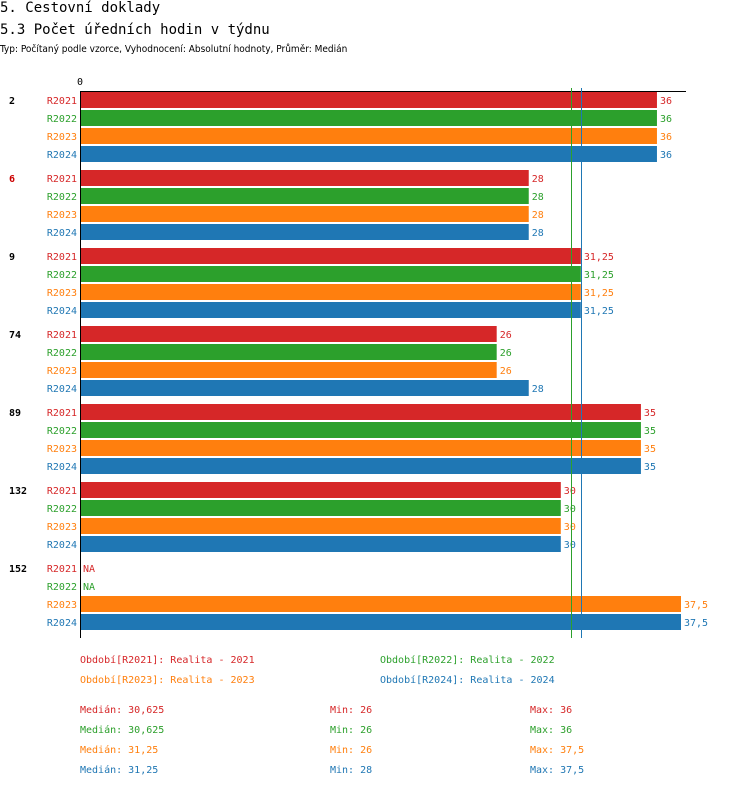 The image size is (750, 788). Describe the element at coordinates (18, 491) in the screenshot. I see `group-label: 132` at that location.